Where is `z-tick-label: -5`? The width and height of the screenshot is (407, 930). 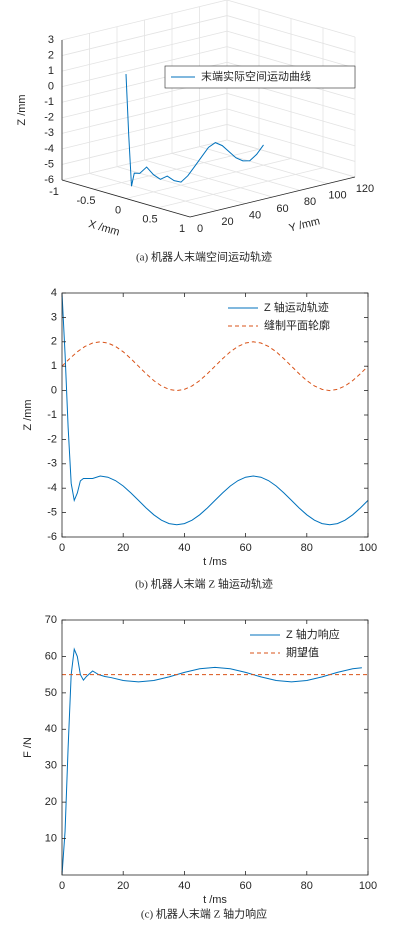 z-tick-label: -5 is located at coordinates (49, 164).